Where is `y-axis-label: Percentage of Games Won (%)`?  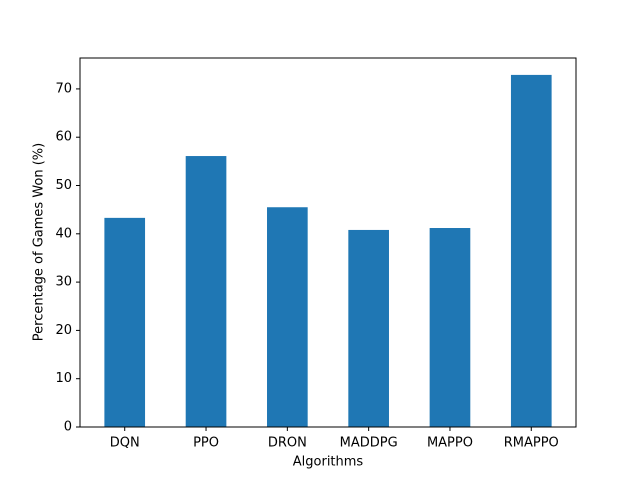 y-axis-label: Percentage of Games Won (%) is located at coordinates (39, 242).